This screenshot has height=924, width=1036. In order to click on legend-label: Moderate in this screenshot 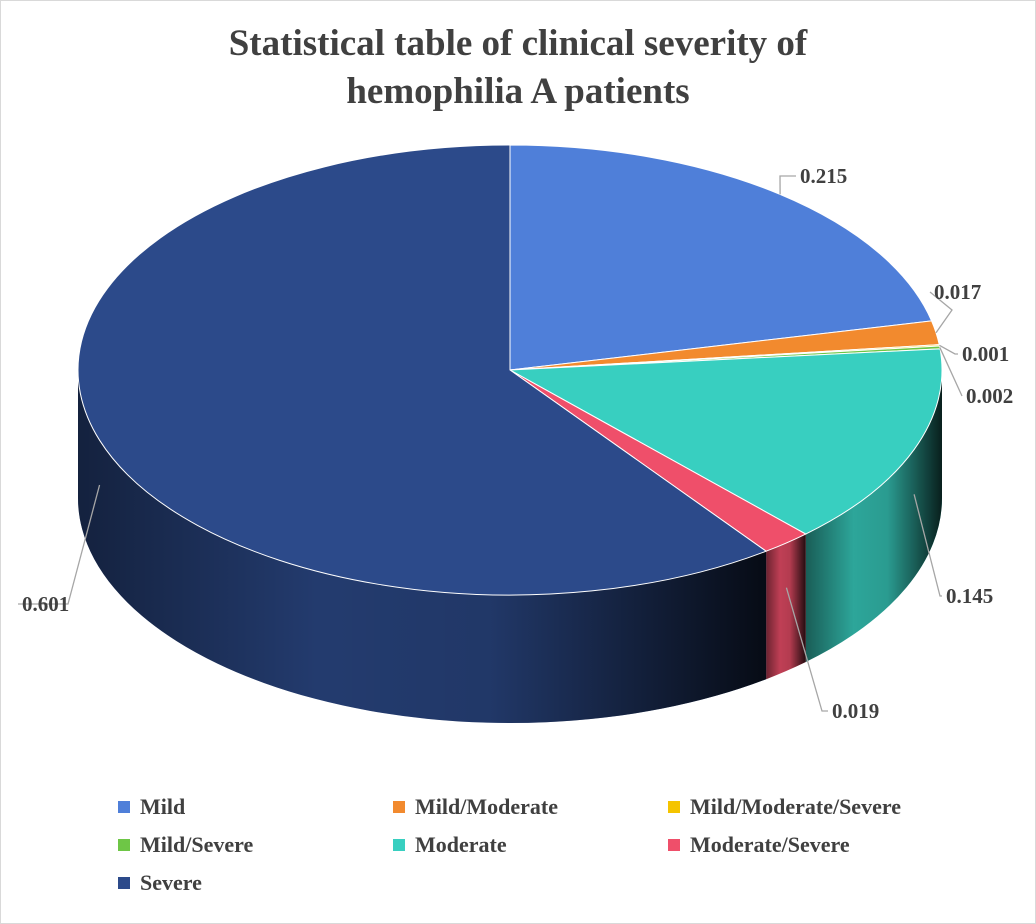, I will do `click(461, 844)`.